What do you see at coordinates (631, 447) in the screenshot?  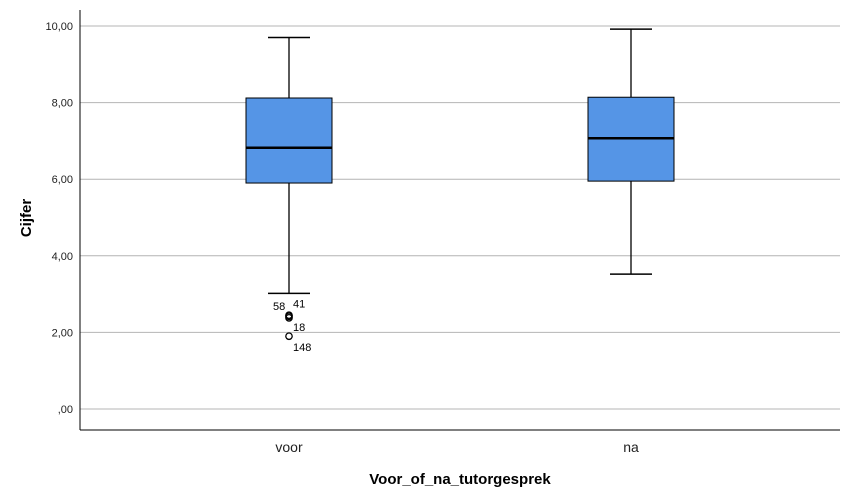 I see `x-category-label: na` at bounding box center [631, 447].